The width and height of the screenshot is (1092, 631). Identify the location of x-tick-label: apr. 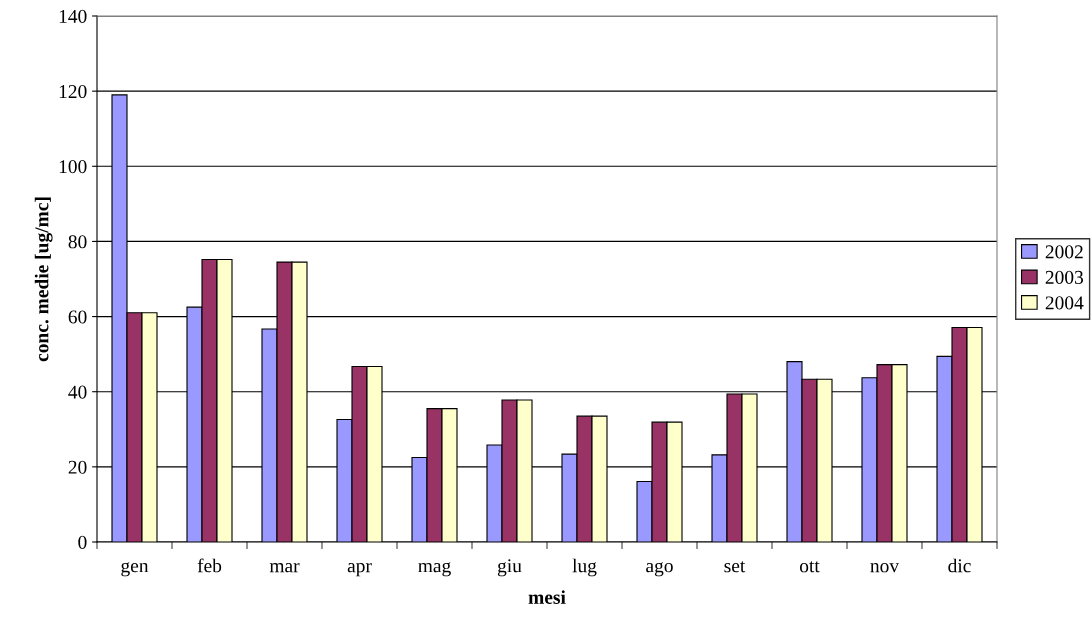
(359, 570).